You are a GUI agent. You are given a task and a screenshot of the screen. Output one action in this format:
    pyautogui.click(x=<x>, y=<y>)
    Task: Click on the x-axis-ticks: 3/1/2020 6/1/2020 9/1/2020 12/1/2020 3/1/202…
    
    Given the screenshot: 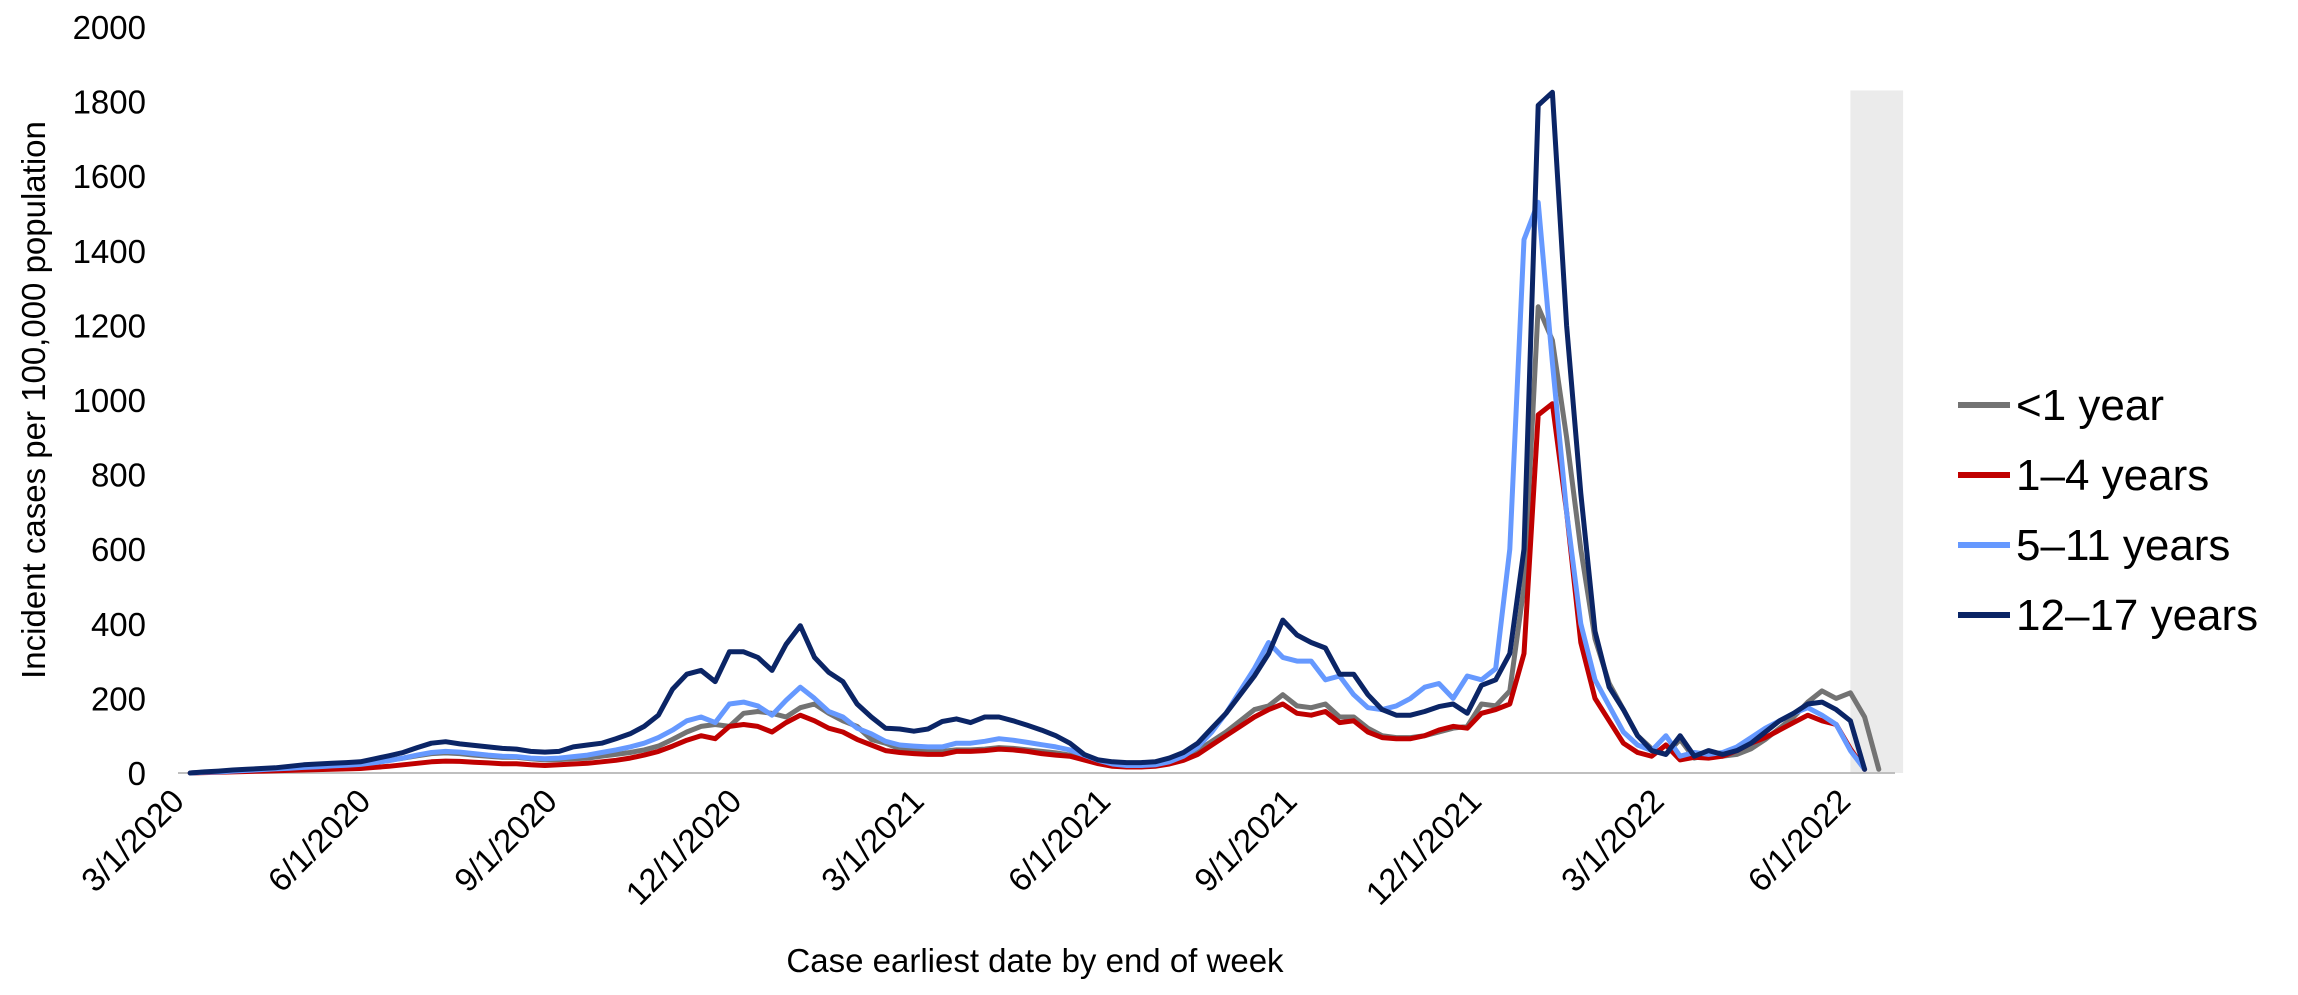 What is the action you would take?
    pyautogui.click(x=965, y=847)
    